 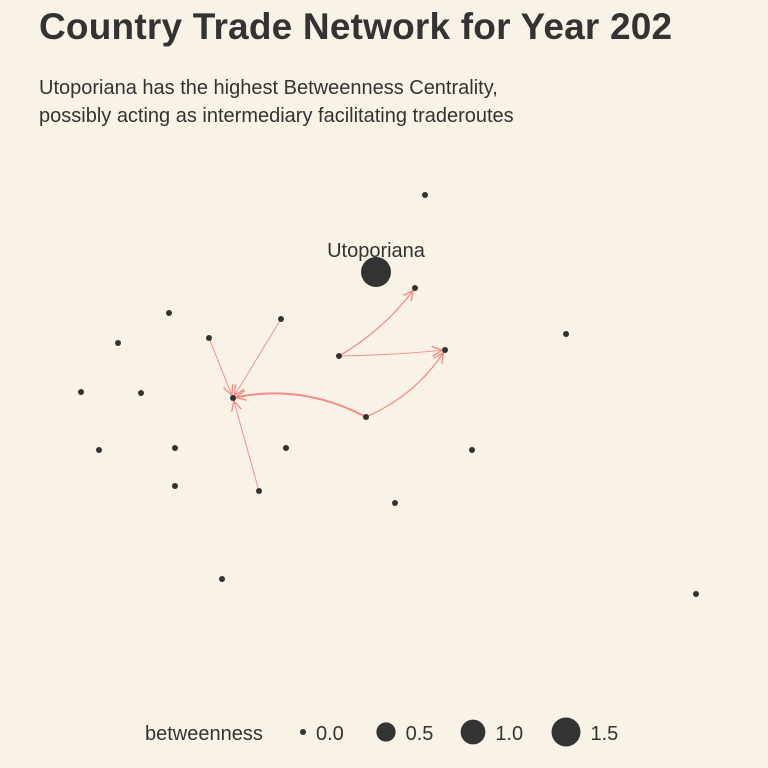 What do you see at coordinates (175, 486) in the screenshot?
I see `node-n18` at bounding box center [175, 486].